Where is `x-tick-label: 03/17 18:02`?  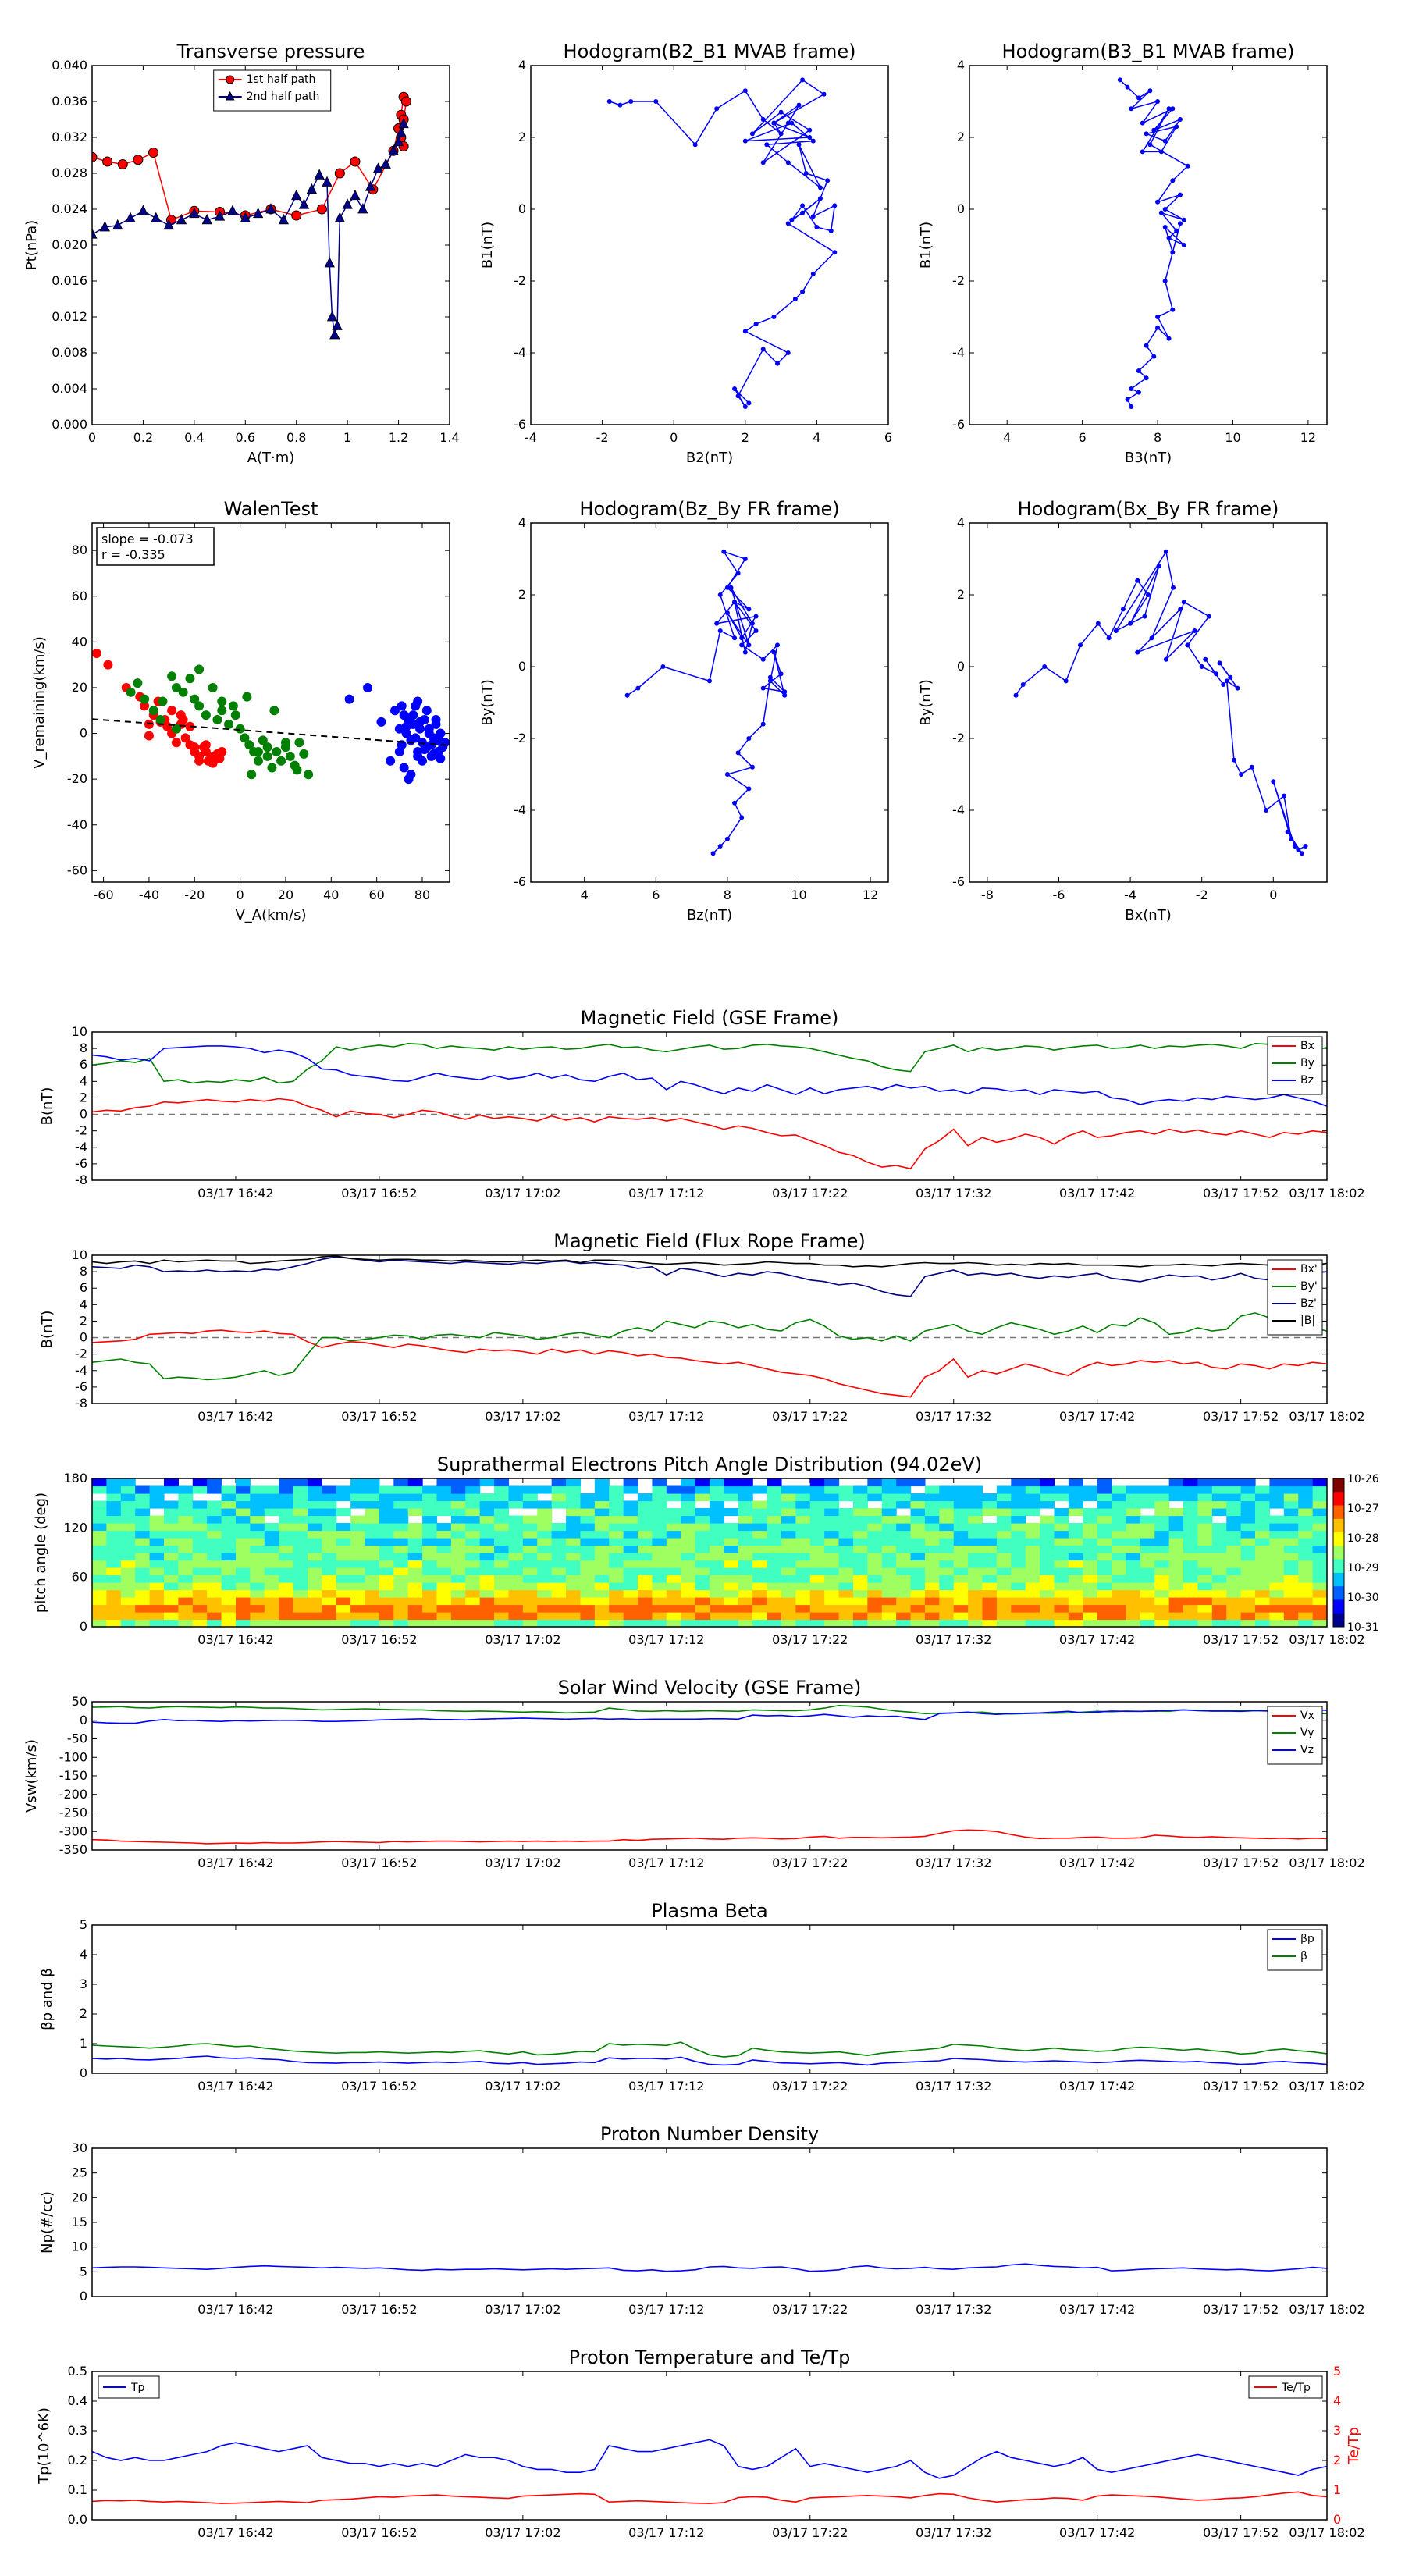
x-tick-label: 03/17 18:02 is located at coordinates (1326, 2532).